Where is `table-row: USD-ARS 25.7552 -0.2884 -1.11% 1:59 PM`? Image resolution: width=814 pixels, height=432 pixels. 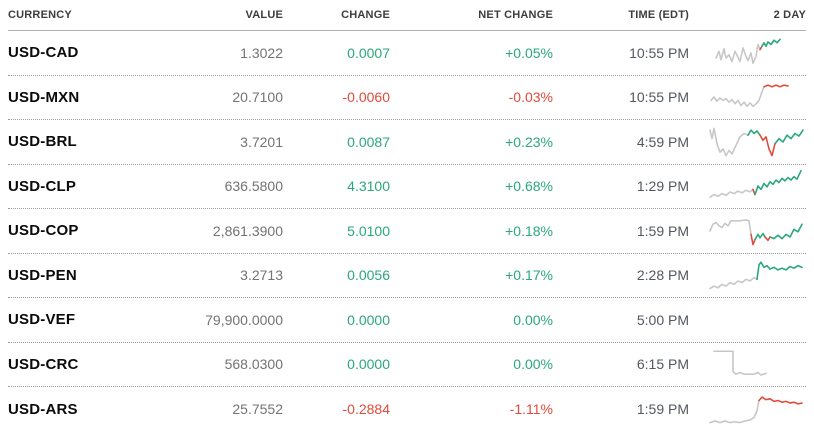
table-row: USD-ARS 25.7552 -0.2884 -1.11% 1:59 PM is located at coordinates (407, 409).